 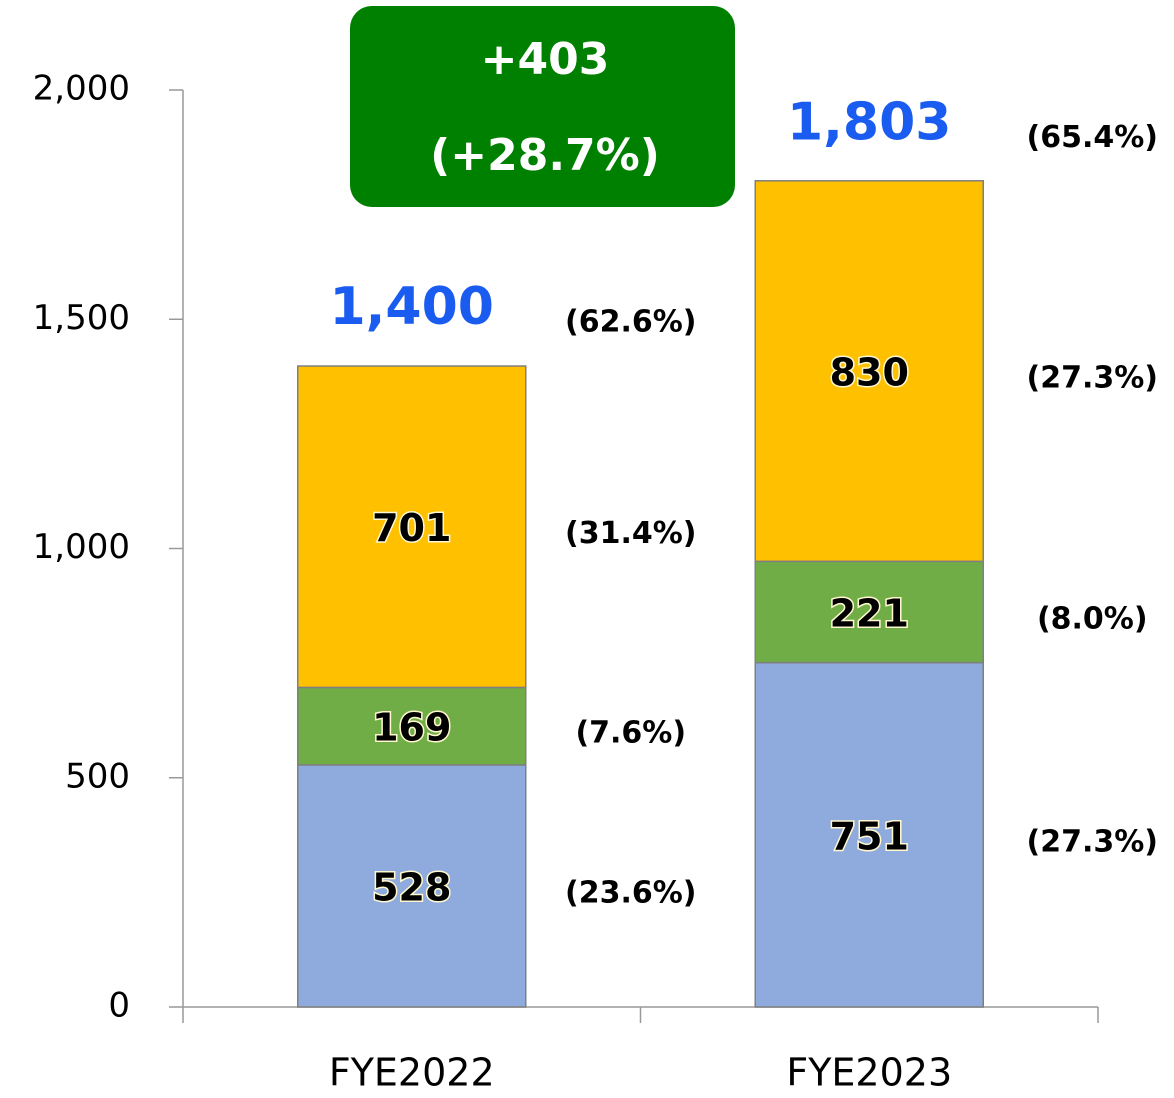 What do you see at coordinates (81, 318) in the screenshot?
I see `y-tick-label: 1,500` at bounding box center [81, 318].